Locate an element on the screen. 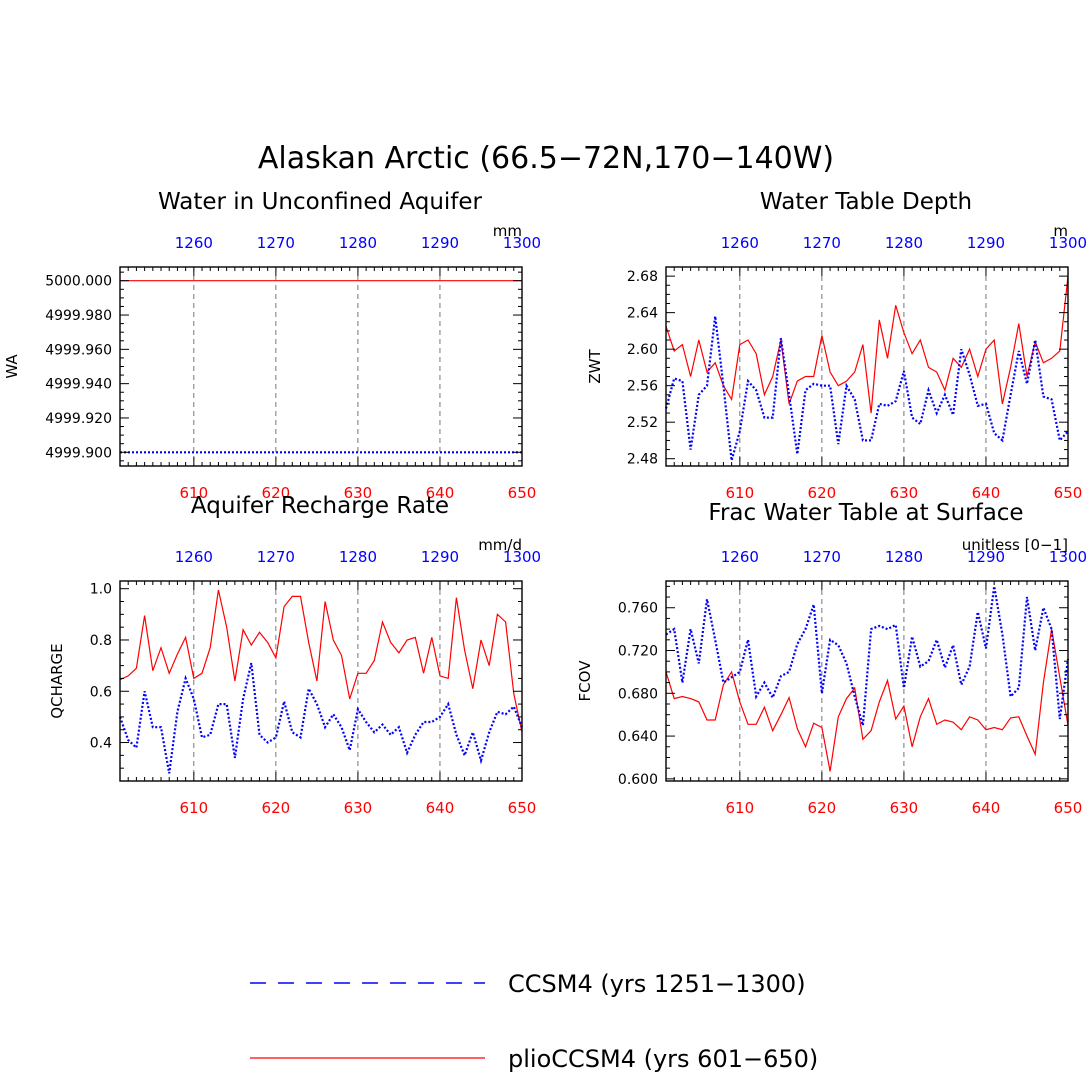 This screenshot has width=1090, height=1090. y-tick-label: 0.6 is located at coordinates (101, 692).